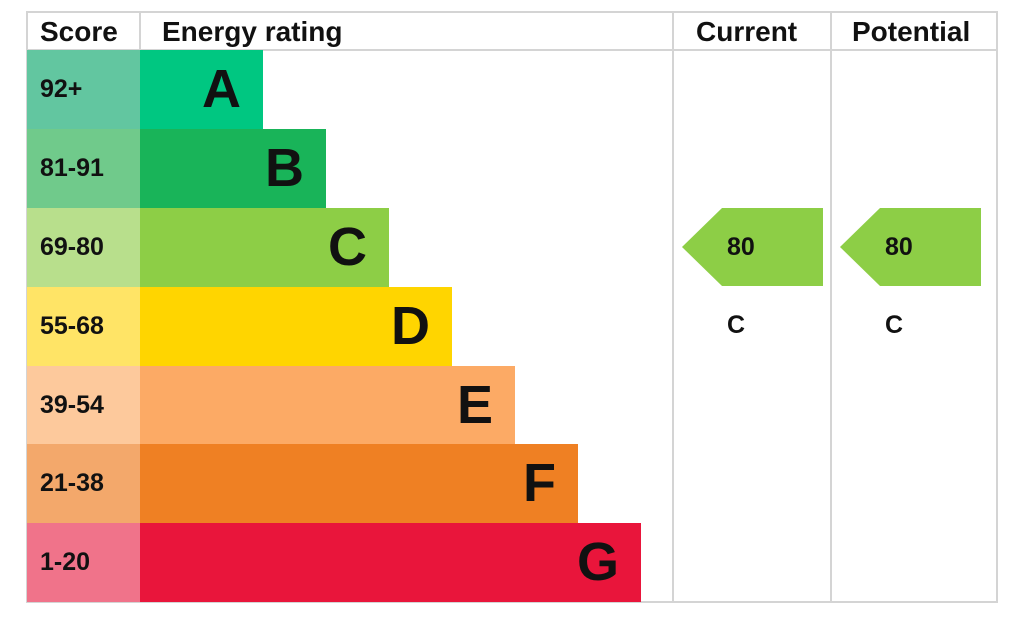  Describe the element at coordinates (140, 30) in the screenshot. I see `score-divider` at that location.